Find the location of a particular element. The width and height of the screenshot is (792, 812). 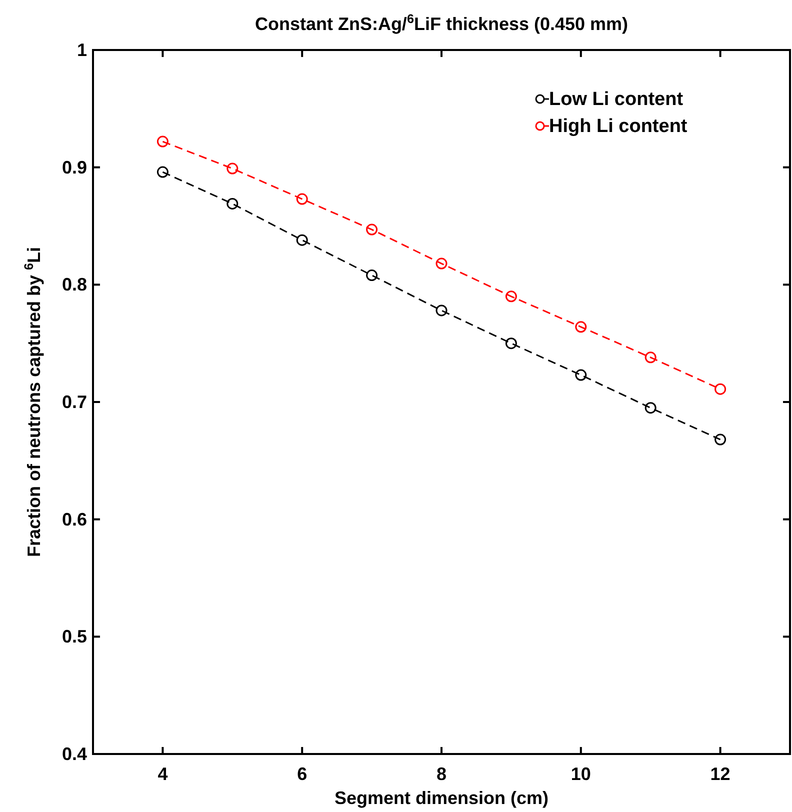

x-tick-label: 6 is located at coordinates (302, 774).